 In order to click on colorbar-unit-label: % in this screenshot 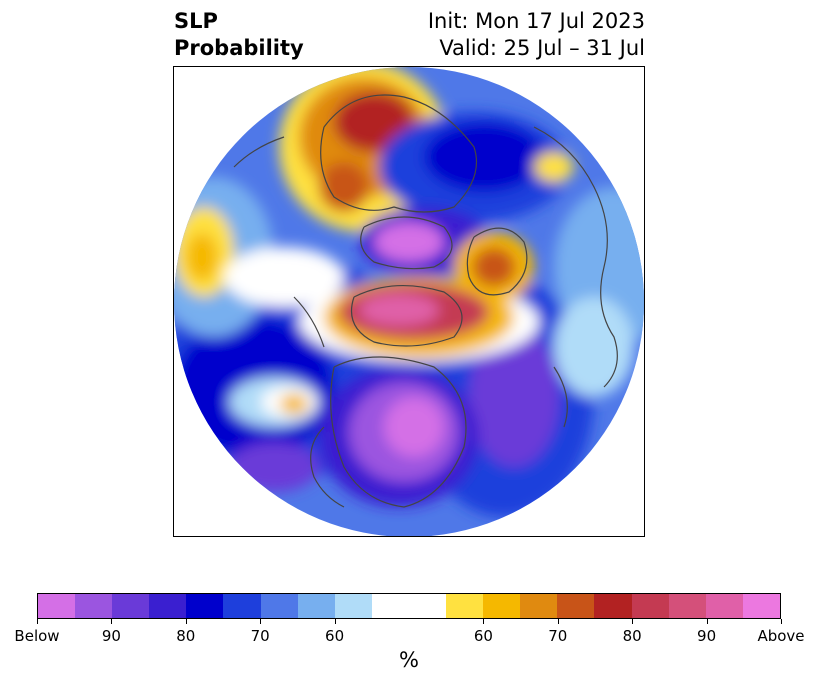, I will do `click(409, 660)`.